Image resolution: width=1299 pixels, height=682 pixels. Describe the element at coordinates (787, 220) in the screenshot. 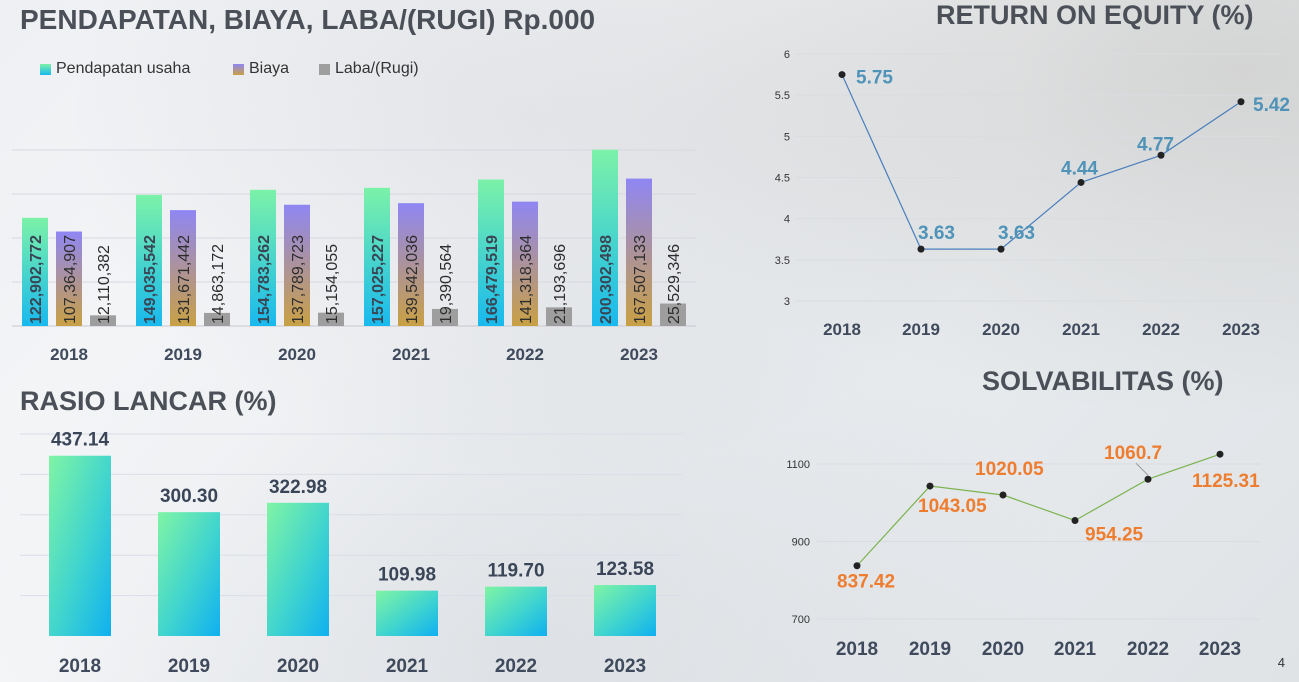

I see `y-tick-label: 4` at that location.